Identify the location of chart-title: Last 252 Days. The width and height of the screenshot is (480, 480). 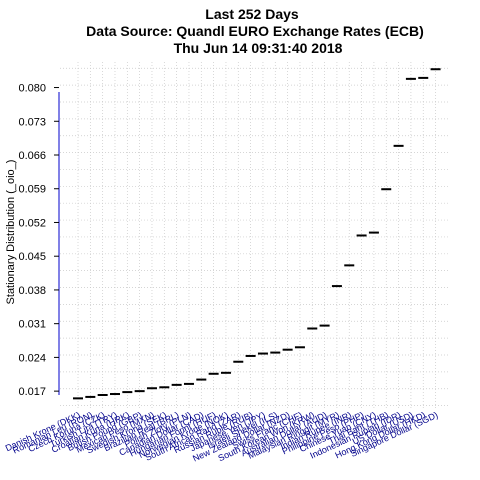
(252, 14).